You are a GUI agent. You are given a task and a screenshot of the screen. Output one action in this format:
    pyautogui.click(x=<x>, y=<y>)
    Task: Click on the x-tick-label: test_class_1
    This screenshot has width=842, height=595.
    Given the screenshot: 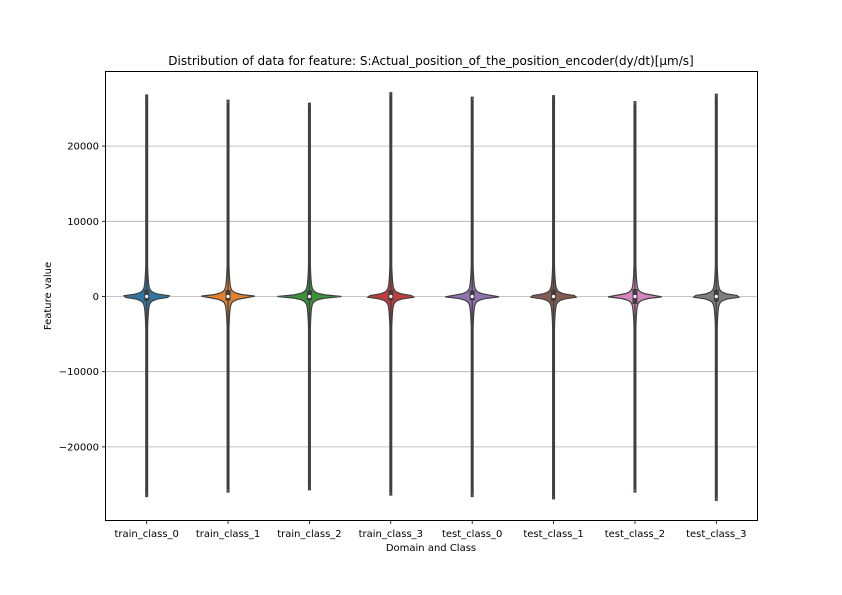 What is the action you would take?
    pyautogui.click(x=553, y=534)
    